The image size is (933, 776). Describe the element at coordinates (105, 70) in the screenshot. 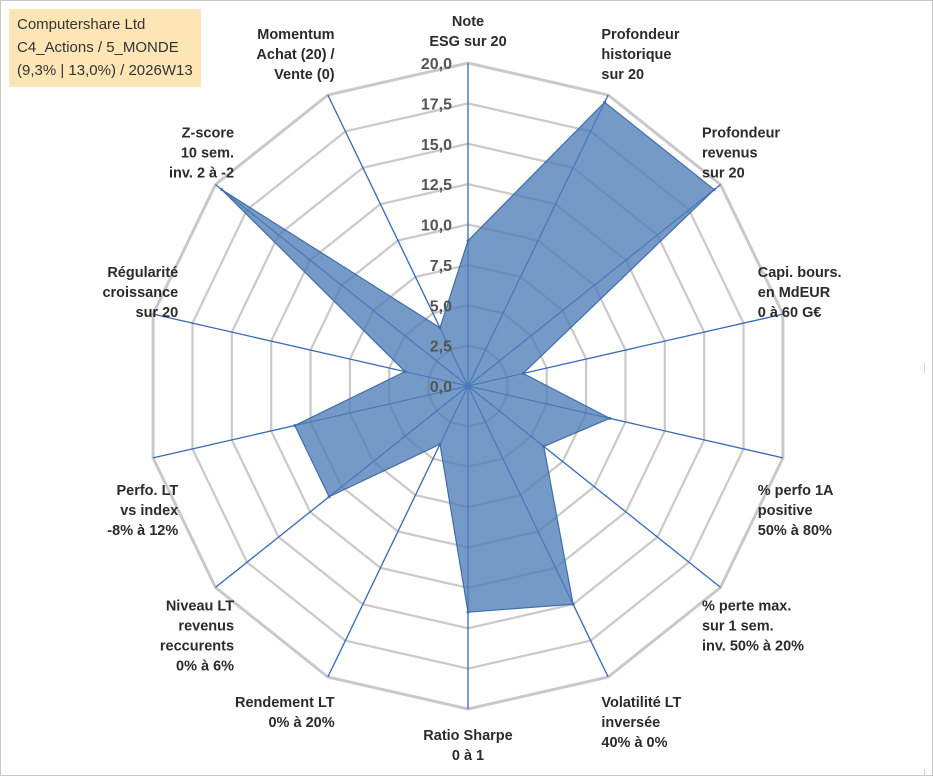

I see `performance-week: (9,3% | 13,0%) / 2026W13` at that location.